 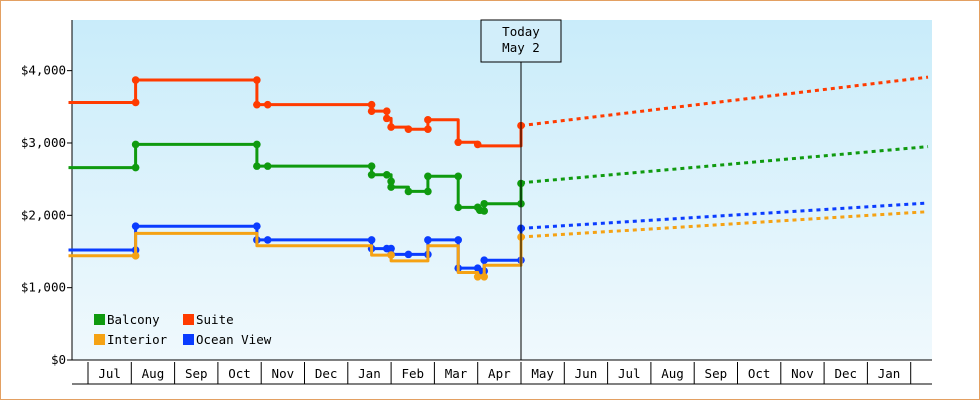 I want to click on forecast-line-ocean-view, so click(x=724, y=215).